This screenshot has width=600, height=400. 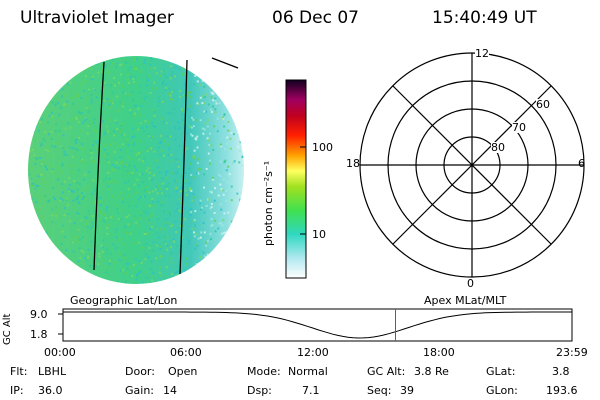 What do you see at coordinates (308, 371) in the screenshot?
I see `mode-value: Normal` at bounding box center [308, 371].